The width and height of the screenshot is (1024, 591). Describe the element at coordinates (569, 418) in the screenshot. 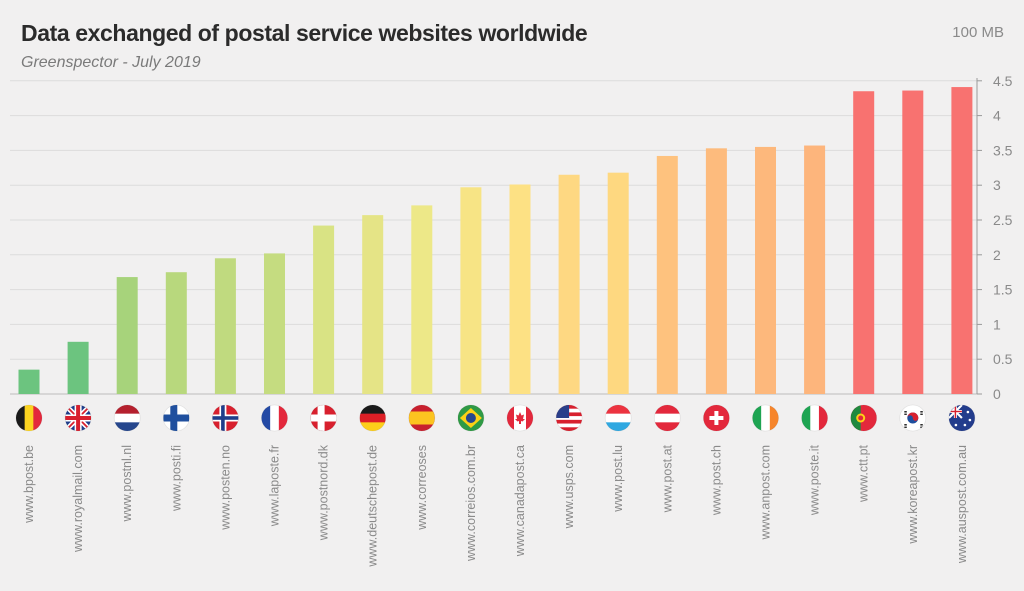

I see `usa-flag-icon` at that location.